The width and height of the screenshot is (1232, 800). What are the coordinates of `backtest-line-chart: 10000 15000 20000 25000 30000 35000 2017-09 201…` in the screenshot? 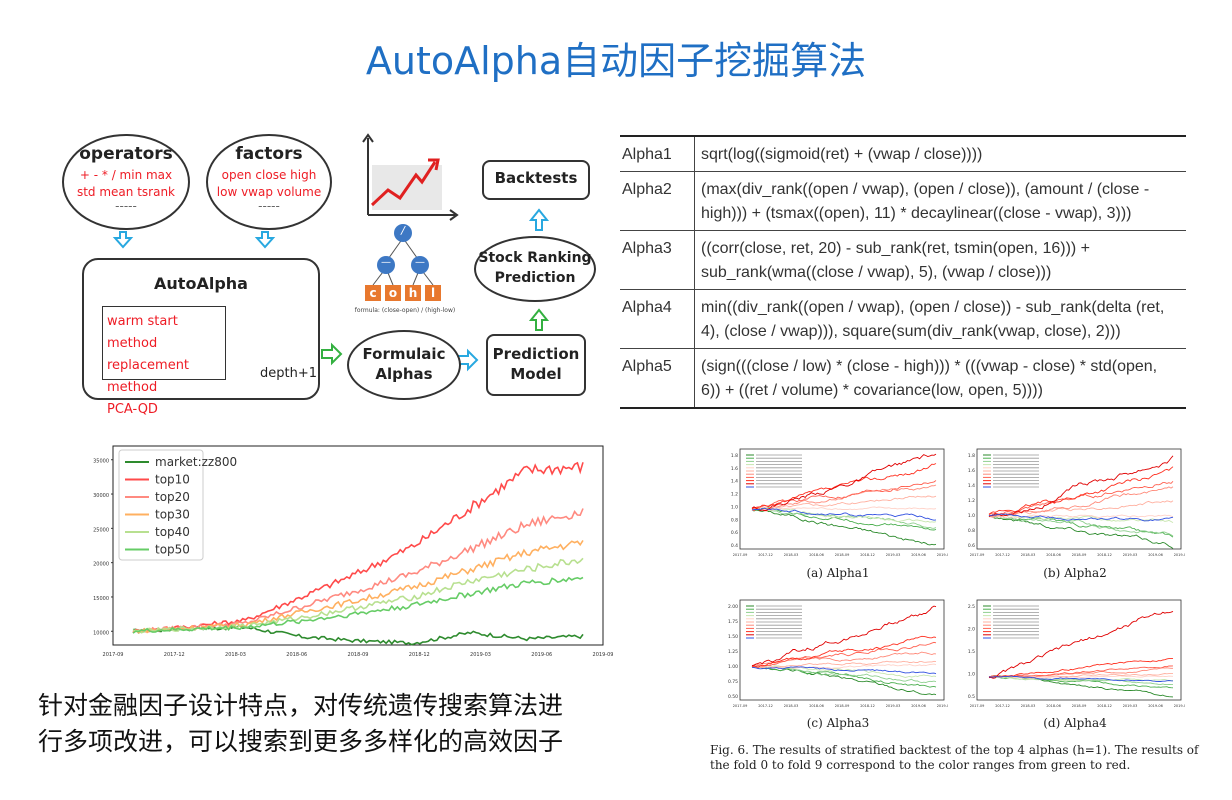 It's located at (353, 551).